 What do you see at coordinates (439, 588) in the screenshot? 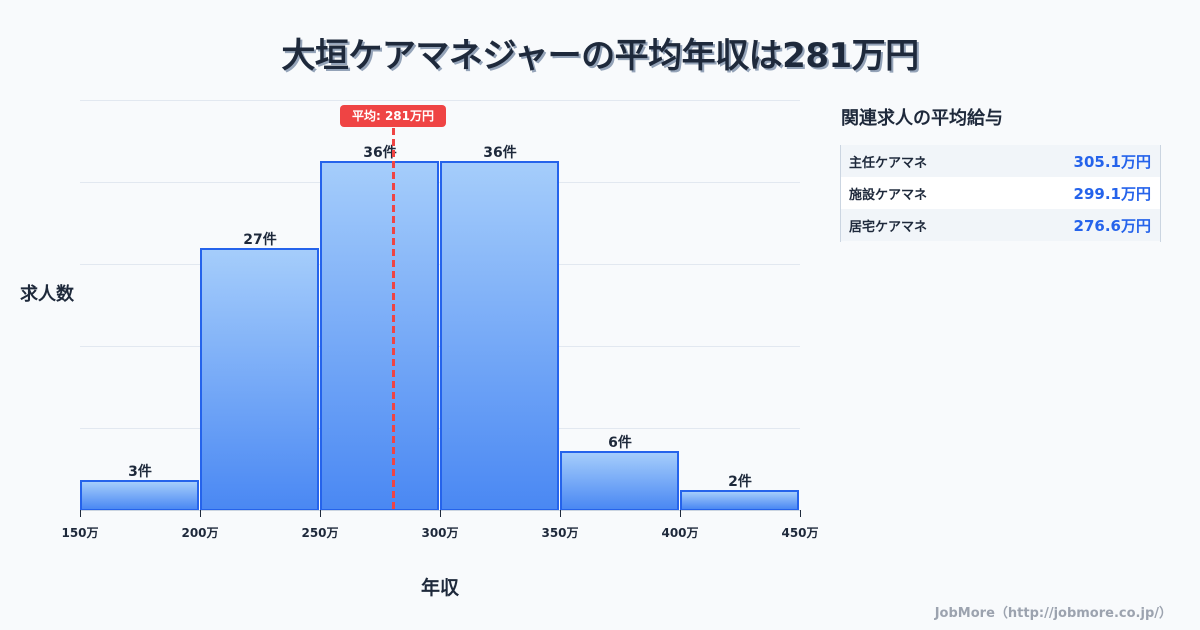
I see `x-axis-label: 年収` at bounding box center [439, 588].